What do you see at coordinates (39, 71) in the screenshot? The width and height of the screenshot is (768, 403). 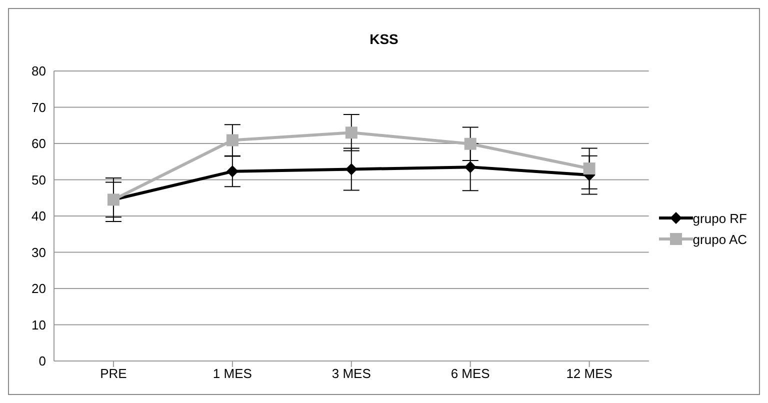 I see `y-tick-label: 80` at bounding box center [39, 71].